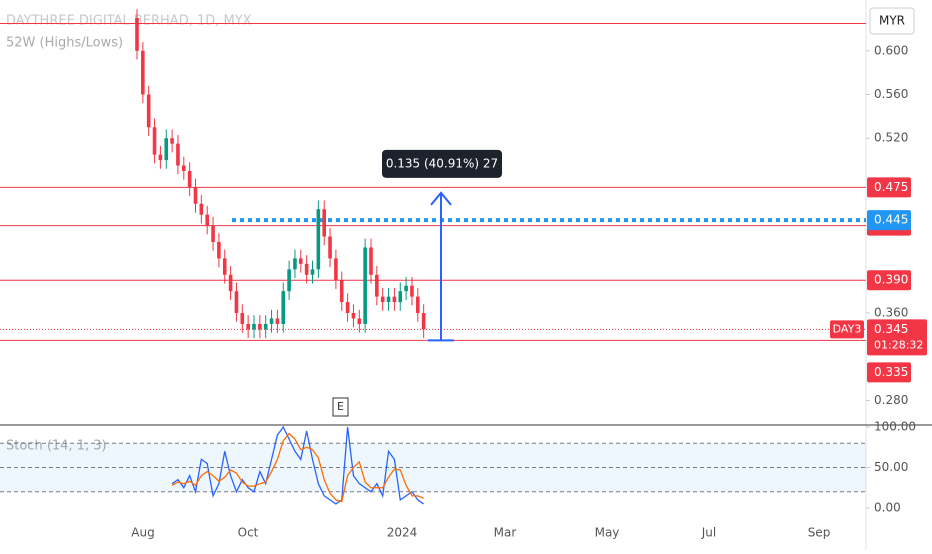  What do you see at coordinates (891, 467) in the screenshot?
I see `y-tick-label: 50.00` at bounding box center [891, 467].